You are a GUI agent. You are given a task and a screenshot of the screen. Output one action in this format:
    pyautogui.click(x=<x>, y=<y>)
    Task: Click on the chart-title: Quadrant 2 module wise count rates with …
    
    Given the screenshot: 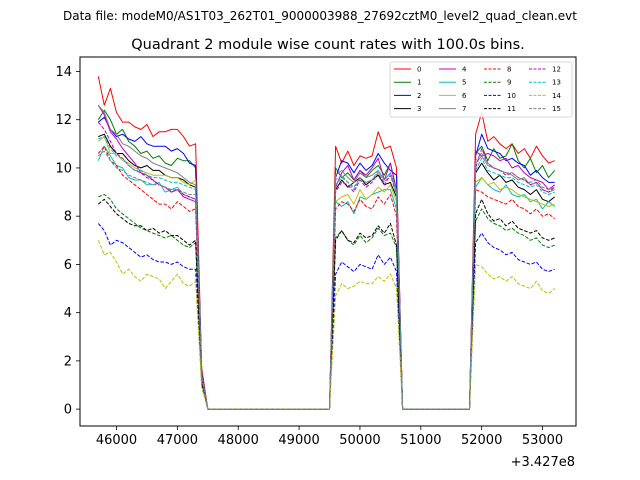 What is the action you would take?
    pyautogui.click(x=328, y=45)
    